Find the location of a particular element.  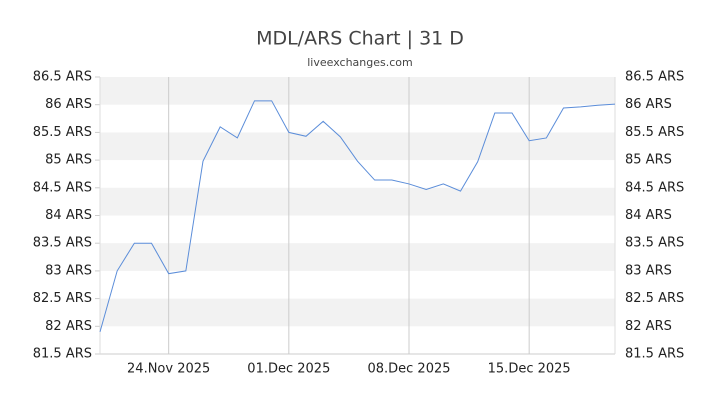

y-tick-label: 84.5 ARS is located at coordinates (62, 187).